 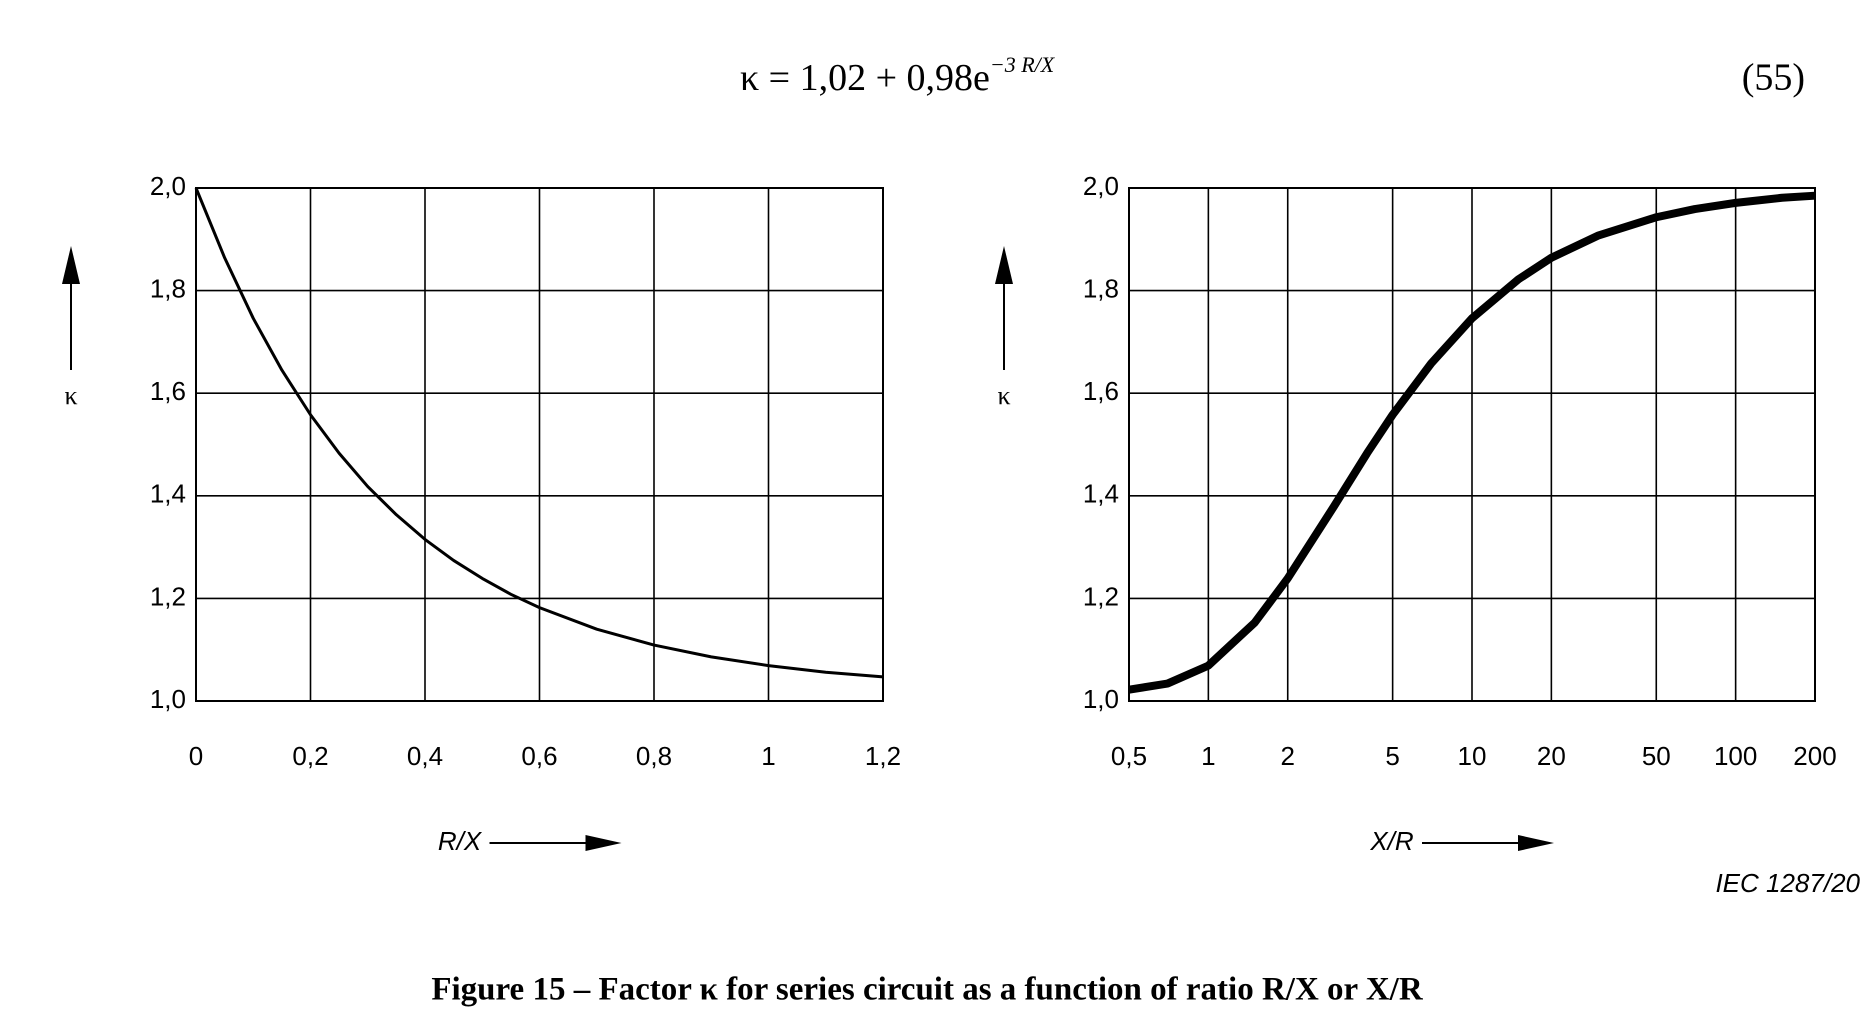 I want to click on x-axis-label: R/X, so click(x=460, y=841).